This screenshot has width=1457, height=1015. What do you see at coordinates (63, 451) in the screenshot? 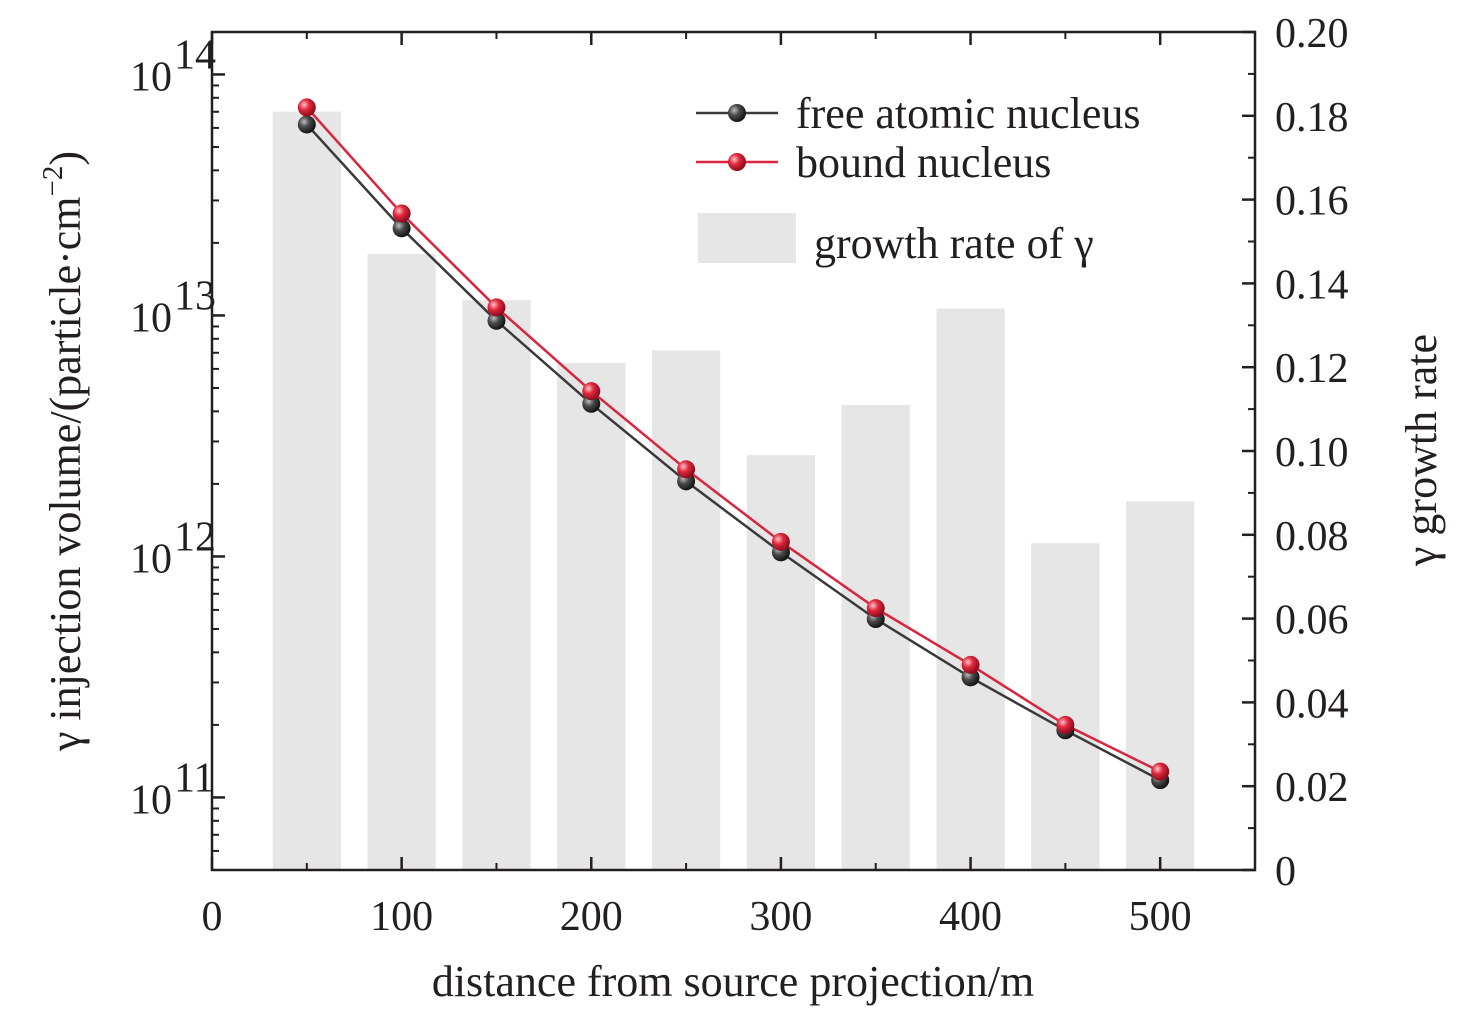
I see `left-y-axis-title: γ injection volume/(particle·cm−2)` at bounding box center [63, 451].